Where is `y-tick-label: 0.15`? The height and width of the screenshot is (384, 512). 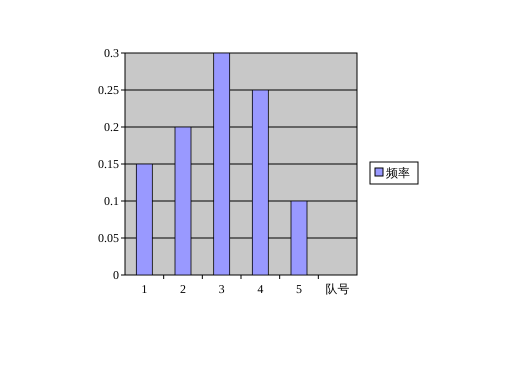
y-tick-label: 0.15 is located at coordinates (108, 164).